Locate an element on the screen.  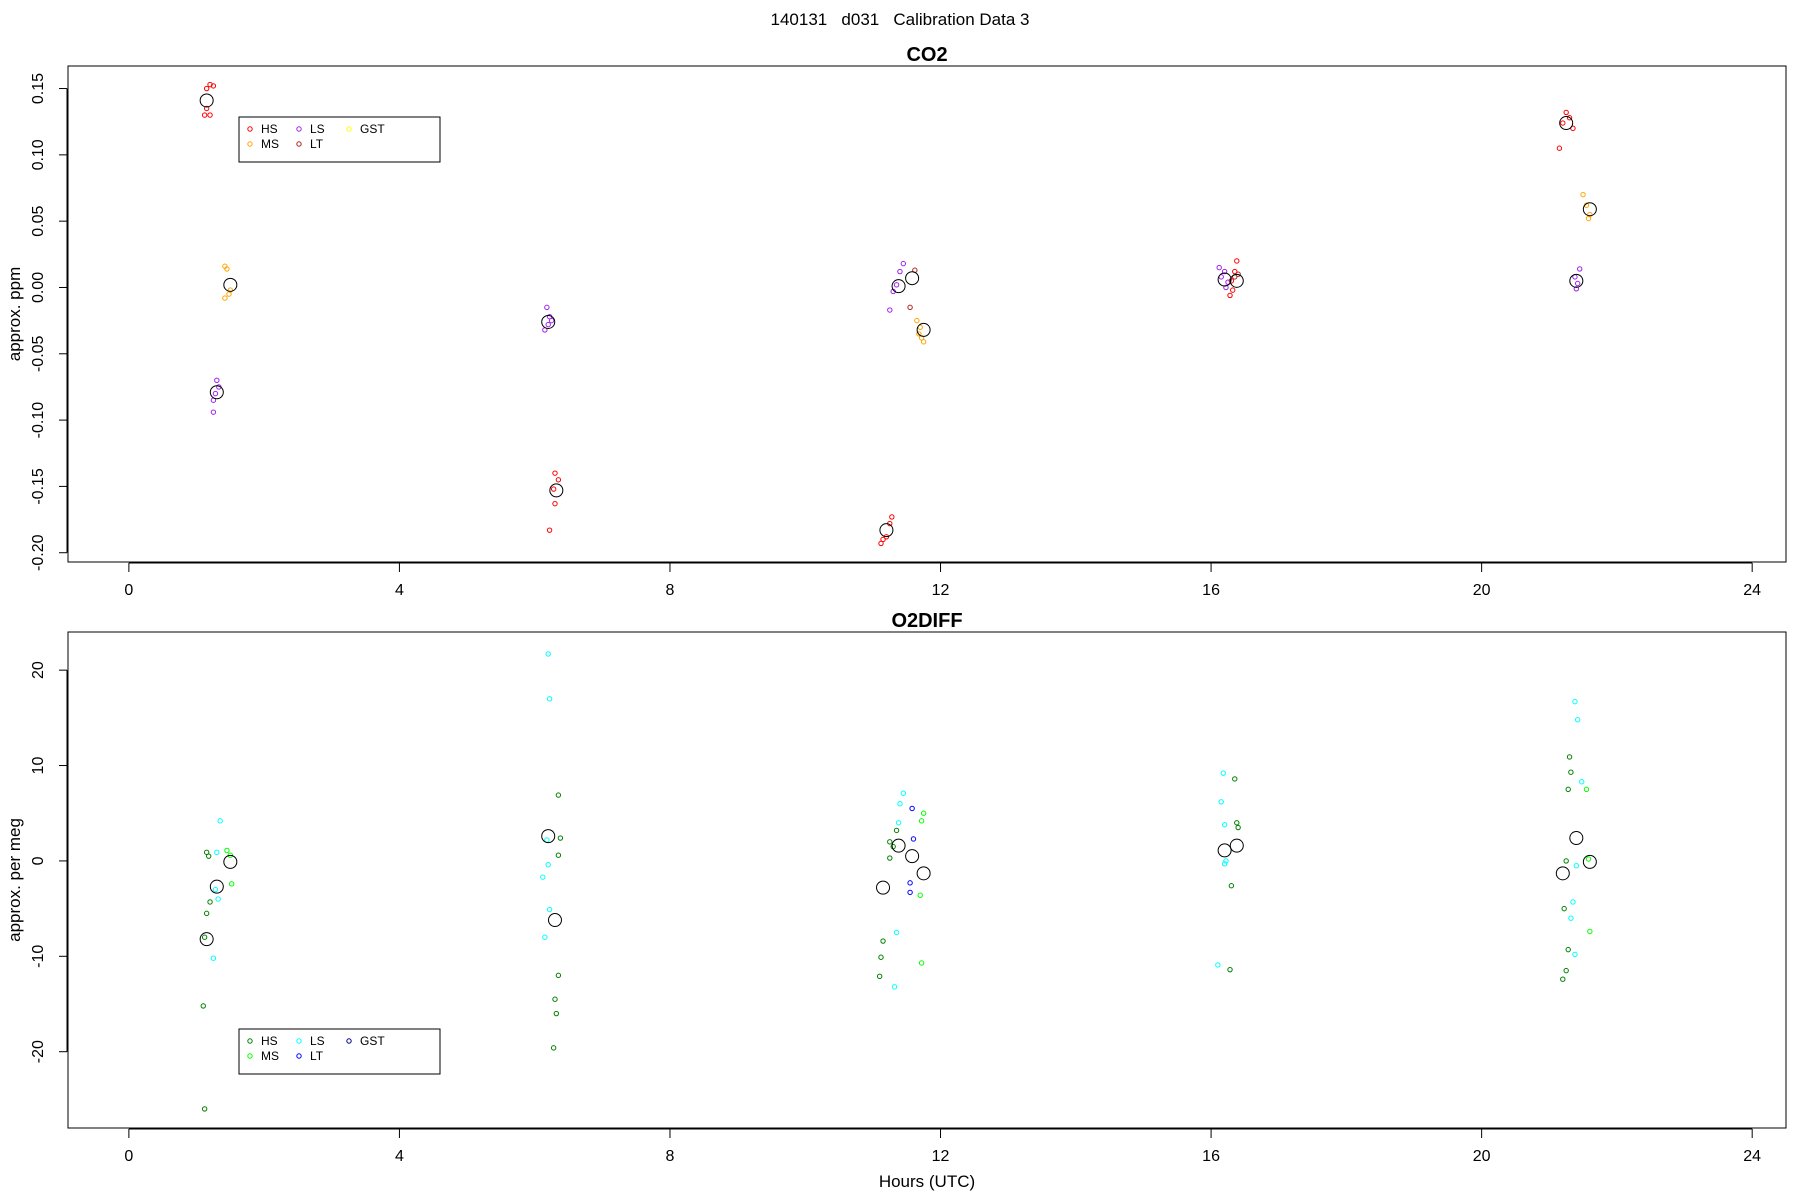
legend-label-hs: HS is located at coordinates (269, 1041).